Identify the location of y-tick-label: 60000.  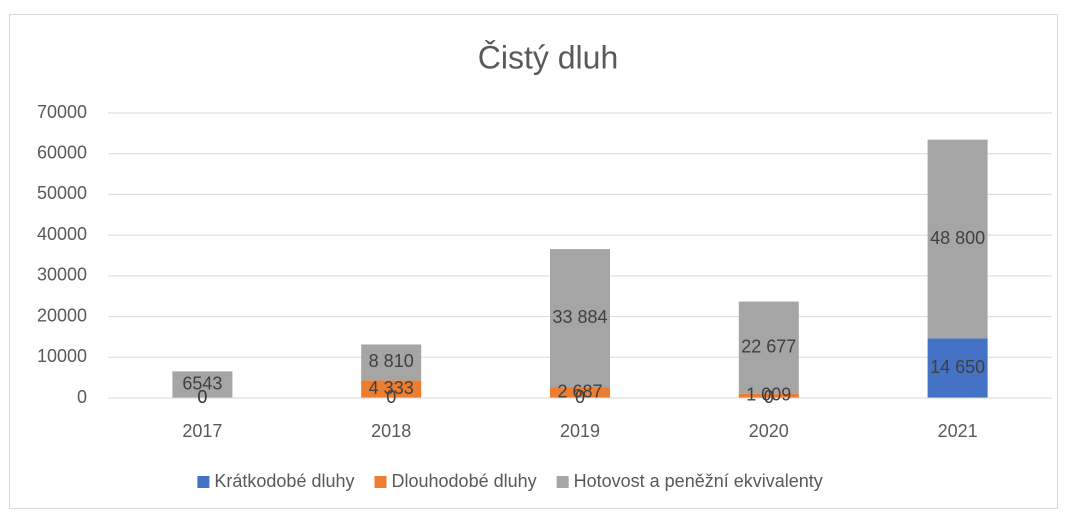
(62, 152).